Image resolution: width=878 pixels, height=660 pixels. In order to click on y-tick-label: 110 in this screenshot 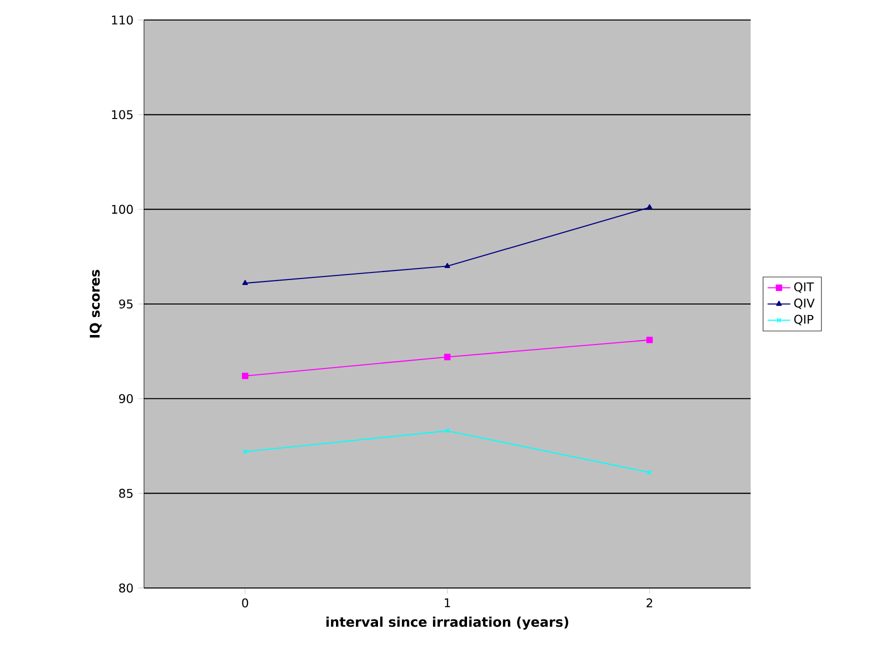, I will do `click(122, 20)`.